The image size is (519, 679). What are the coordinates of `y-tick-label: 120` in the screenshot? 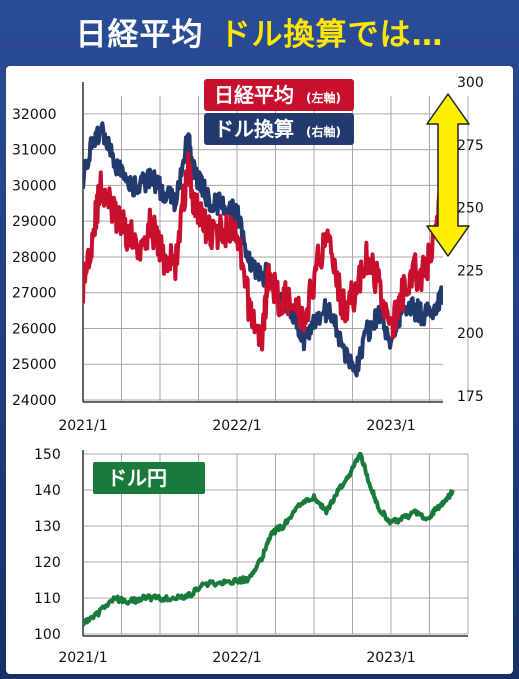 It's located at (47, 563).